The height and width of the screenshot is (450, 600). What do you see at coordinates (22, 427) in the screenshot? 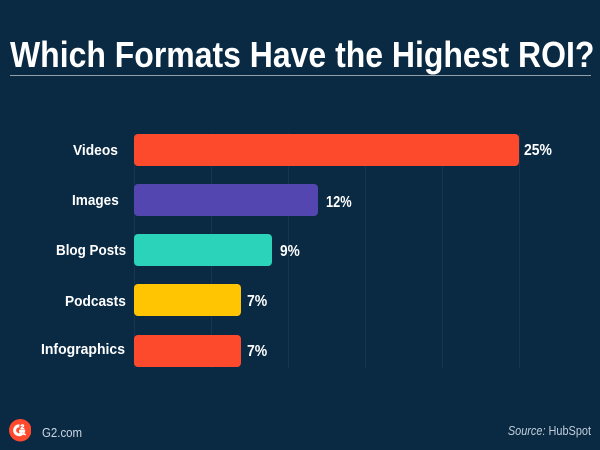
I see `svg-text: 2` at bounding box center [22, 427].